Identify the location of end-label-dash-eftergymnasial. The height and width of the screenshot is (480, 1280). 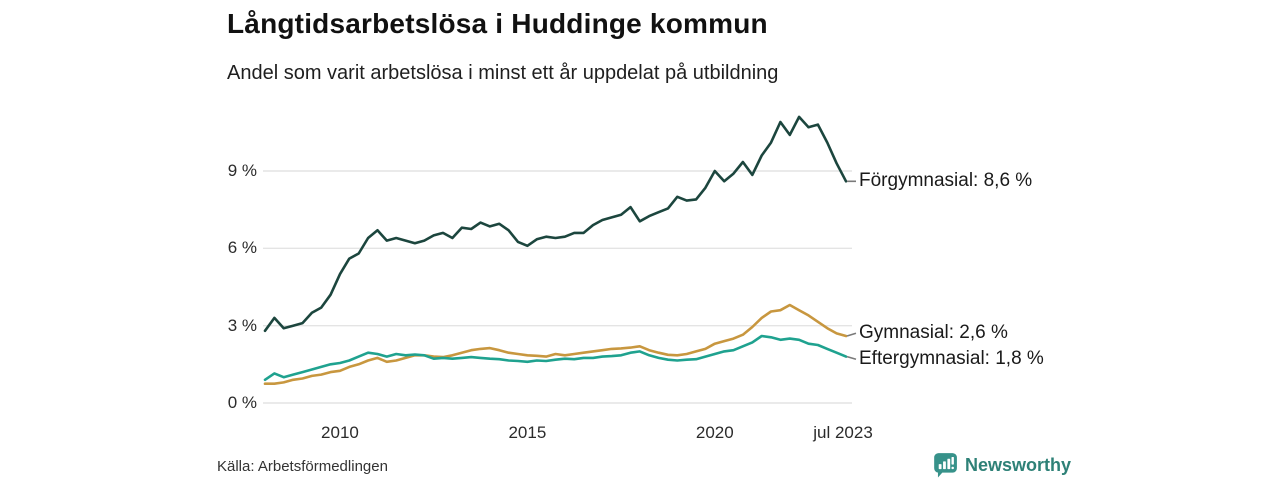
(851, 358).